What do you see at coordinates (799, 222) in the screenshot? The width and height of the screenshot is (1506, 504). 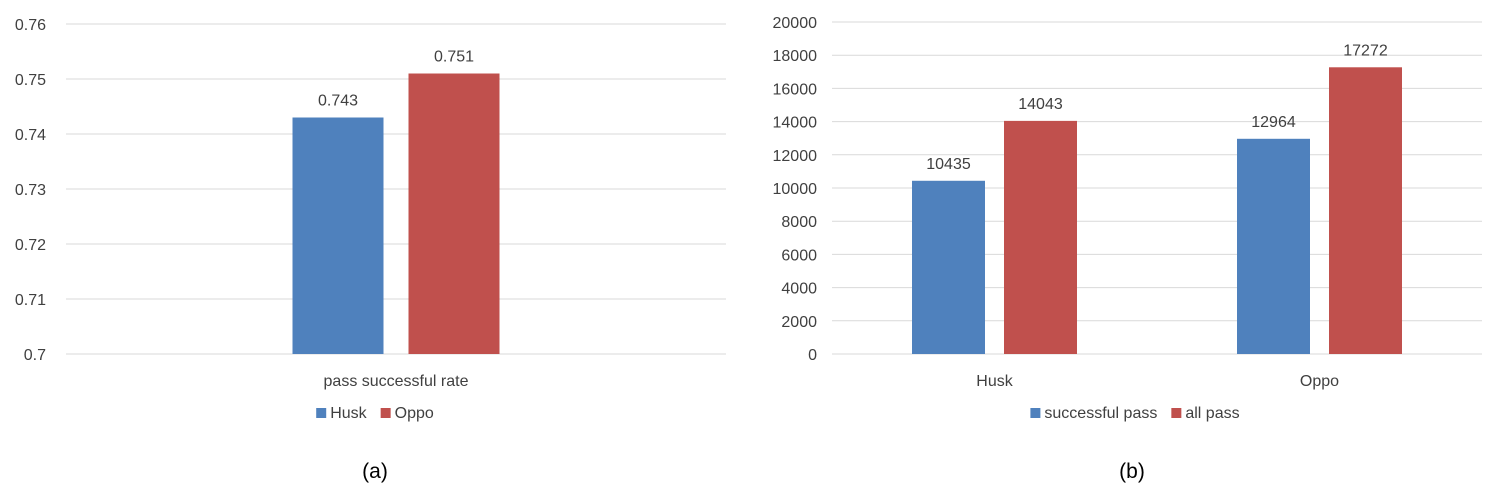 I see `y-tick-label: 8000` at bounding box center [799, 222].